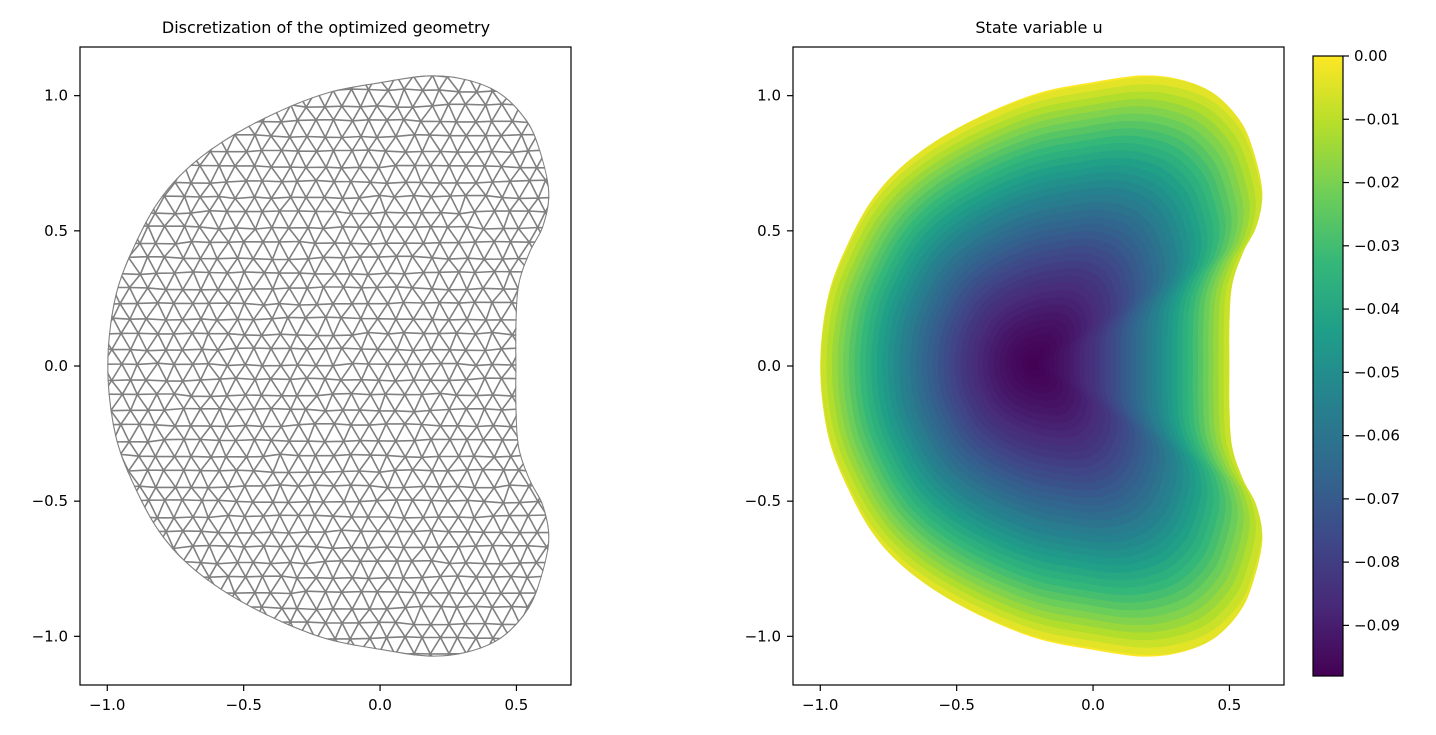 The height and width of the screenshot is (735, 1436). What do you see at coordinates (1377, 246) in the screenshot?
I see `colorbar-tick-label: −0.03` at bounding box center [1377, 246].